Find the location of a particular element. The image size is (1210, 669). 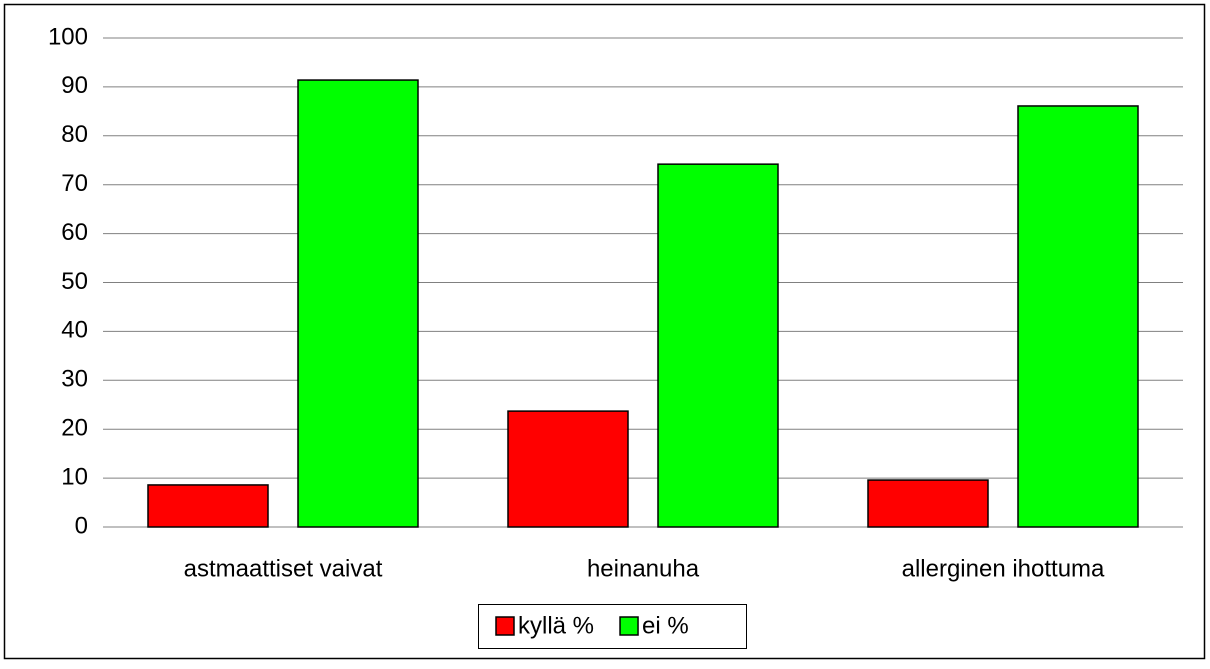

legend-label: ei % is located at coordinates (665, 625).